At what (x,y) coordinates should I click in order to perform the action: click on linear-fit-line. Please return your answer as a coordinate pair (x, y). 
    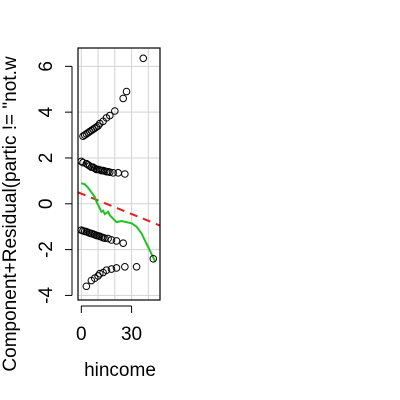
    Looking at the image, I should click on (119, 209).